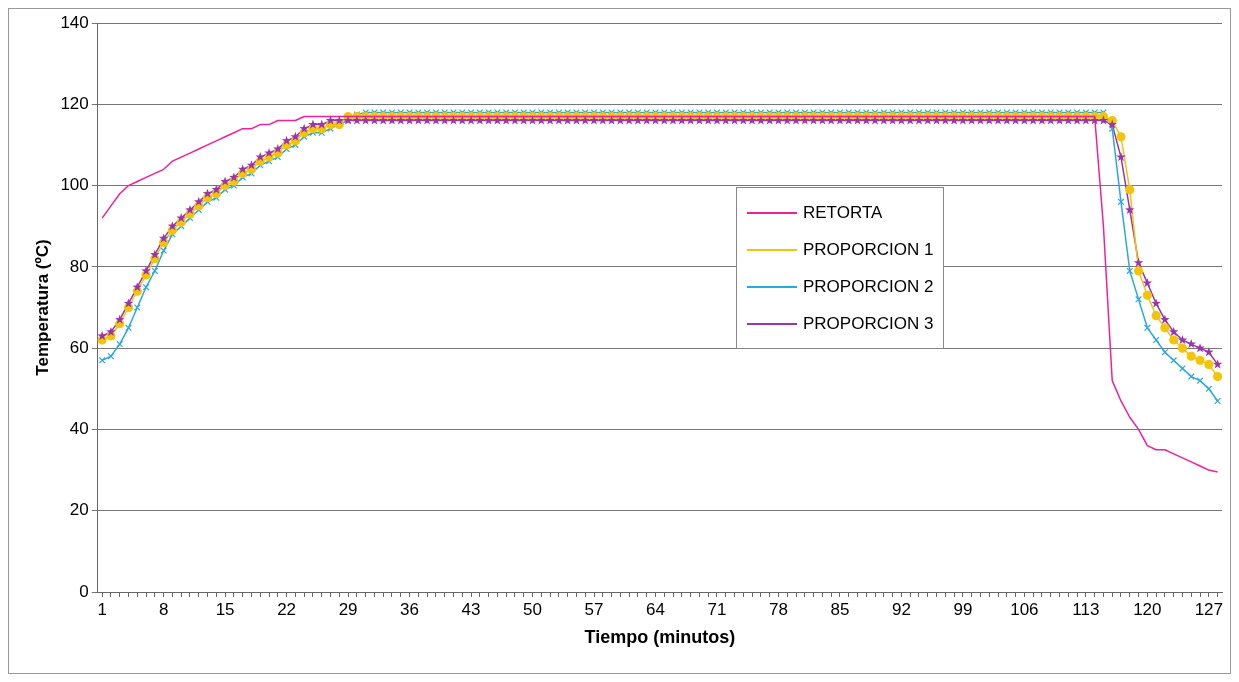  Describe the element at coordinates (778, 609) in the screenshot. I see `x-tick-label: 78` at that location.